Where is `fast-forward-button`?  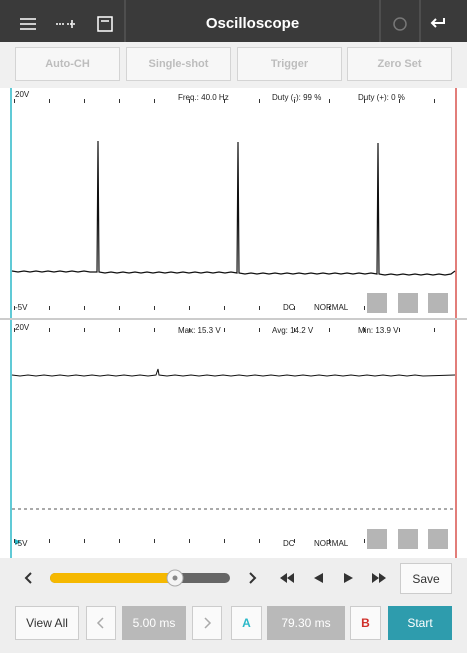 fast-forward-button is located at coordinates (379, 578).